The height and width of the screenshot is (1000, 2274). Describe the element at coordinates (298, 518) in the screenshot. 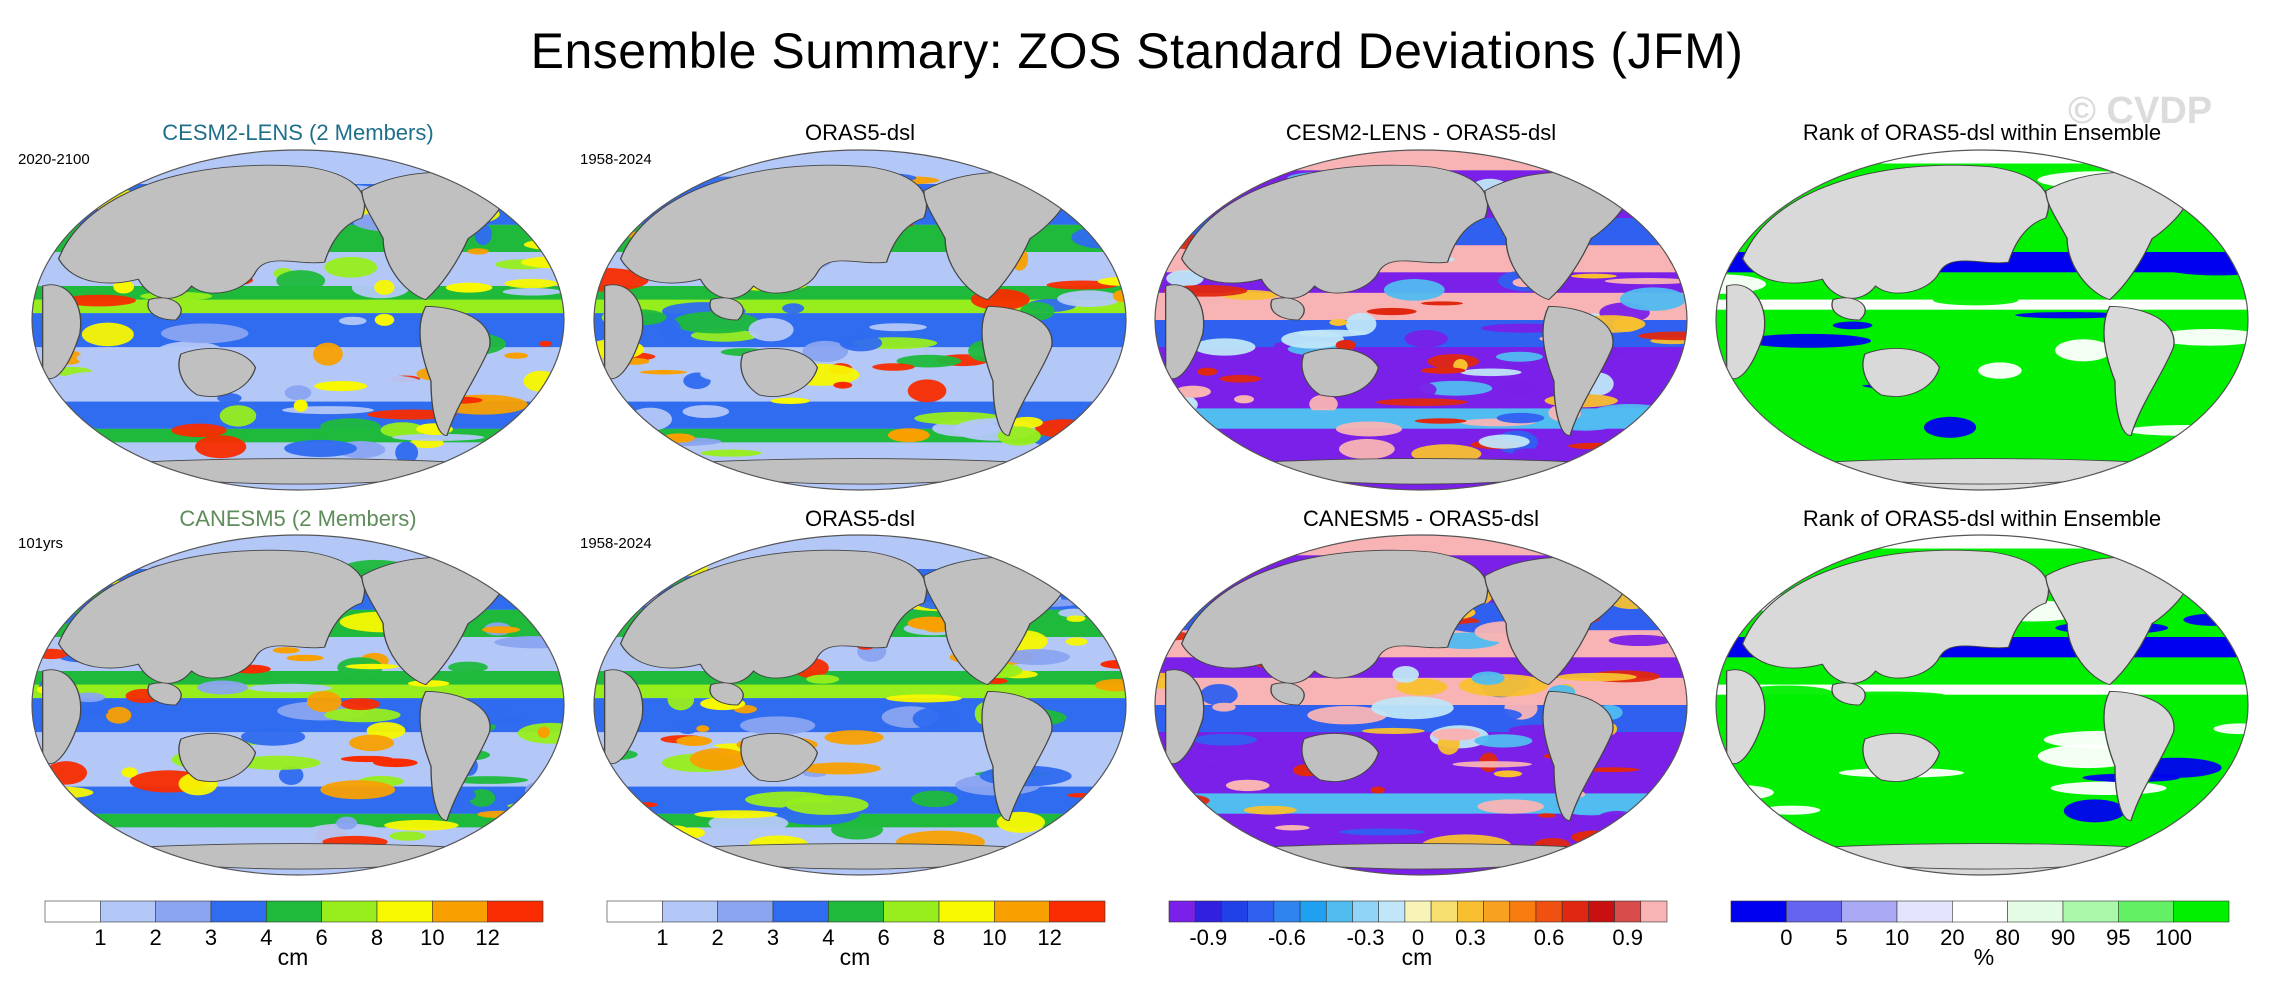

I see `panel-title: CANESM5 (2 Members)` at that location.